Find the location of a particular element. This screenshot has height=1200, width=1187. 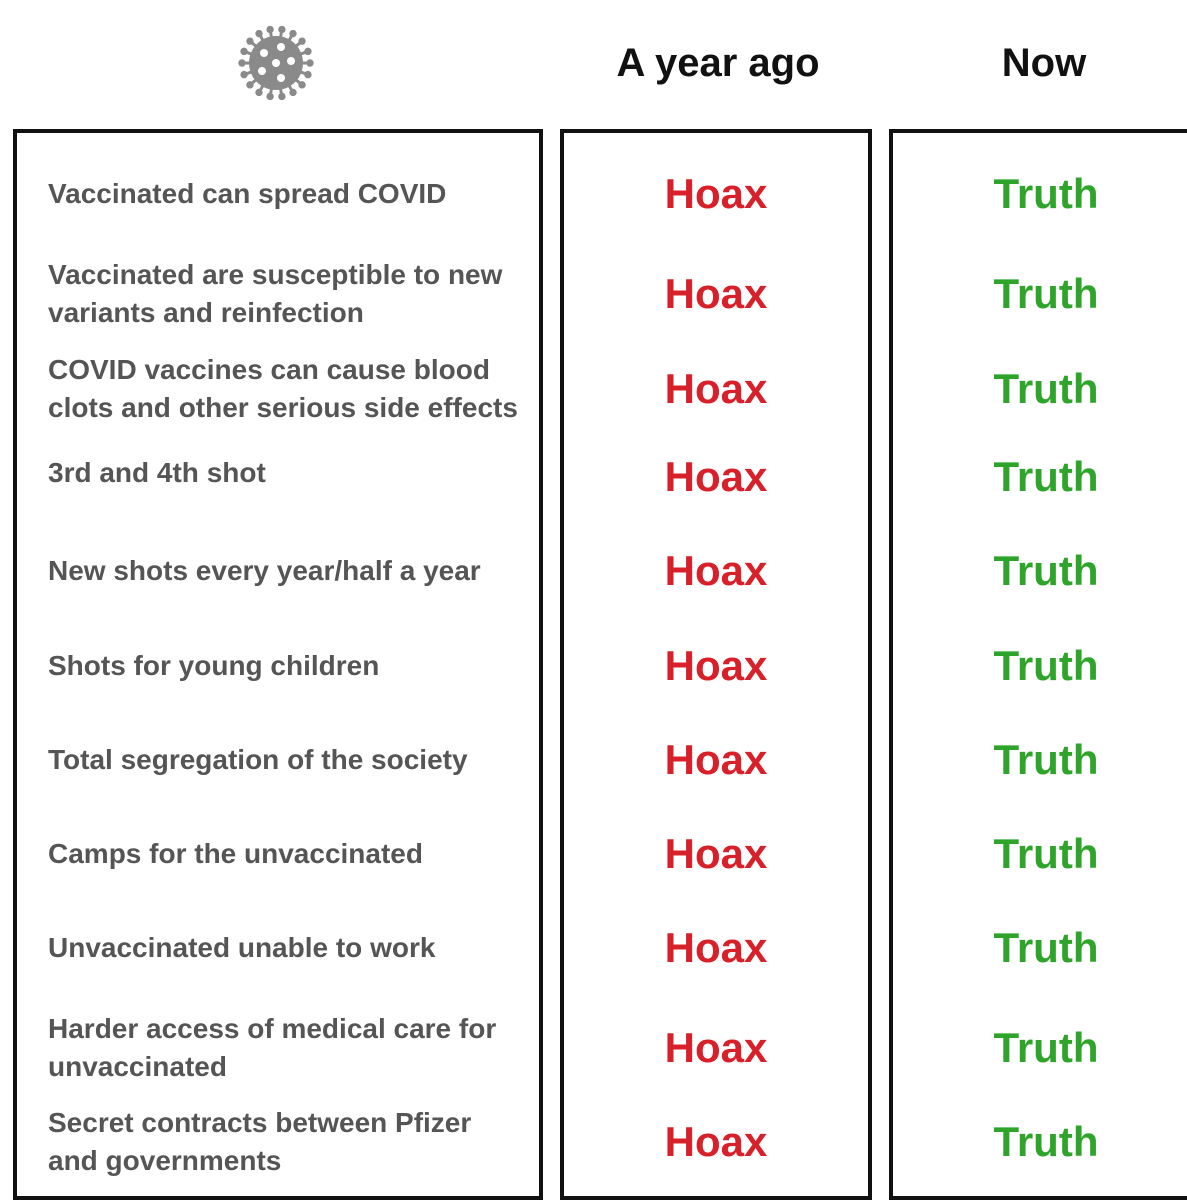

header-a-year-ago: A year ago is located at coordinates (718, 63).